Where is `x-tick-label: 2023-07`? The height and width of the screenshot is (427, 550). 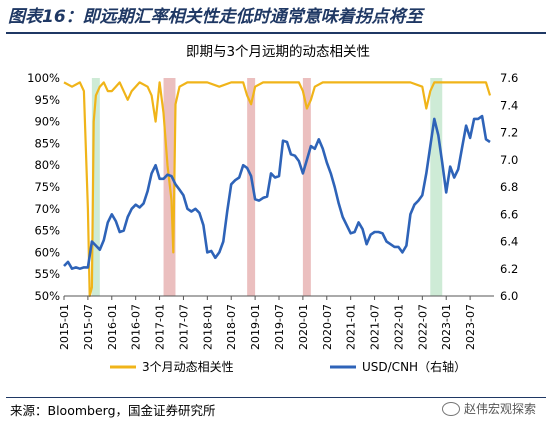
x-tick-label: 2023-07 is located at coordinates (470, 327).